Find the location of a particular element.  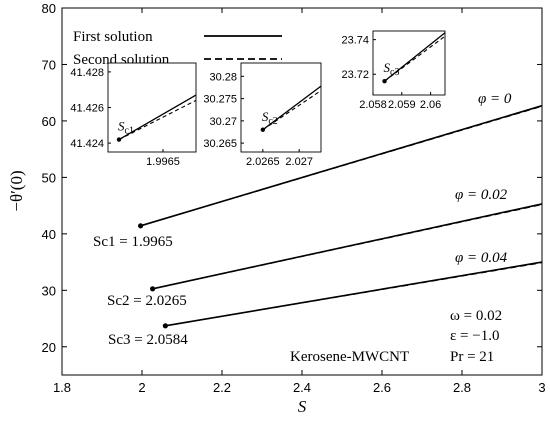

inset-x-tick-label: 2.0265 is located at coordinates (263, 162).